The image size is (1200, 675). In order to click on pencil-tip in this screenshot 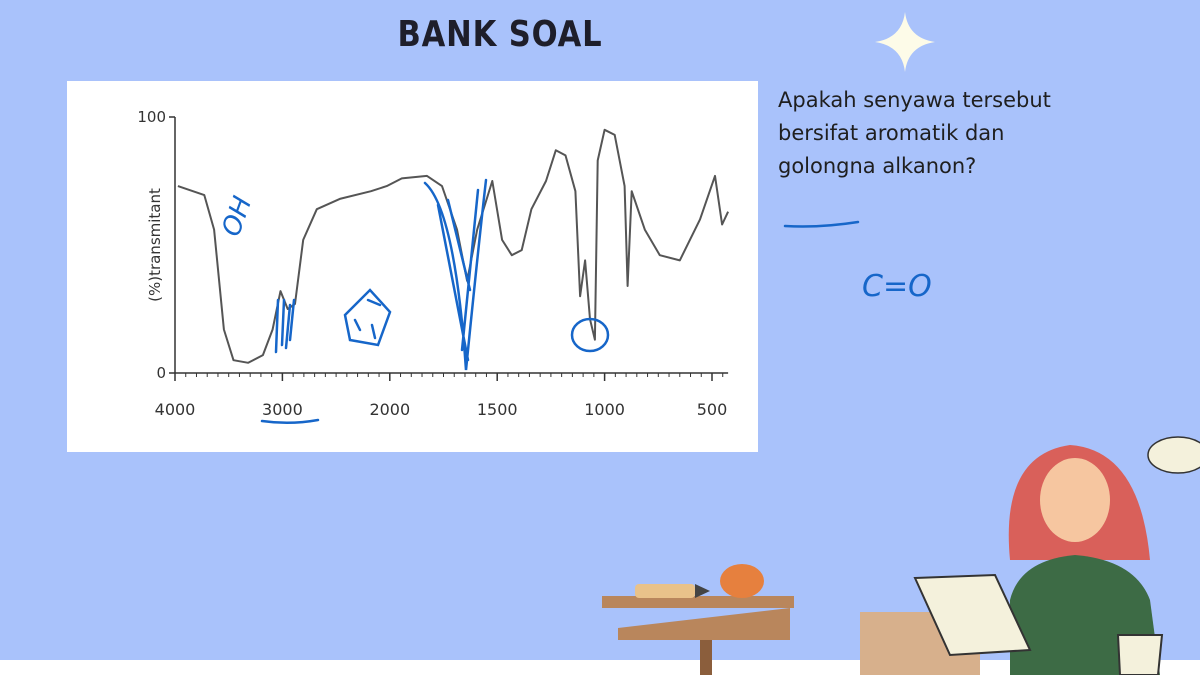, I will do `click(702, 591)`.